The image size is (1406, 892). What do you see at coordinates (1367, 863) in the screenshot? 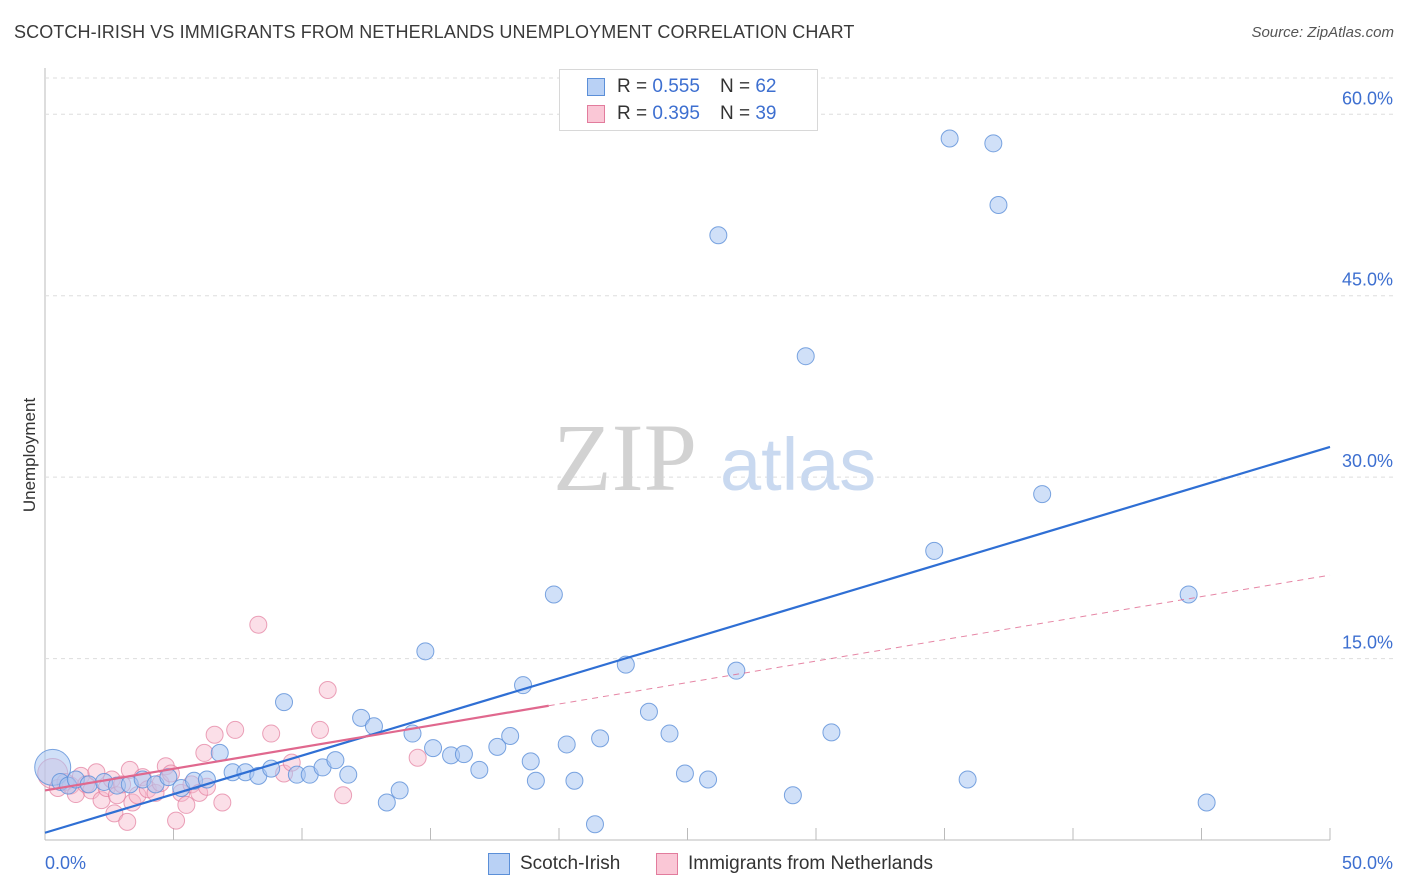
I see `x-tick-label: 50.0%` at bounding box center [1367, 863].